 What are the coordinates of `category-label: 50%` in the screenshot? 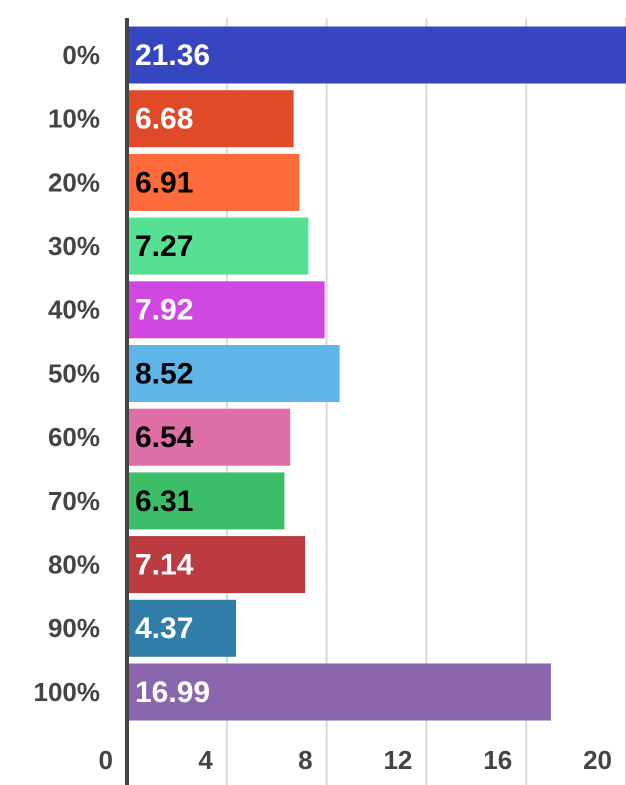 It's located at (74, 373).